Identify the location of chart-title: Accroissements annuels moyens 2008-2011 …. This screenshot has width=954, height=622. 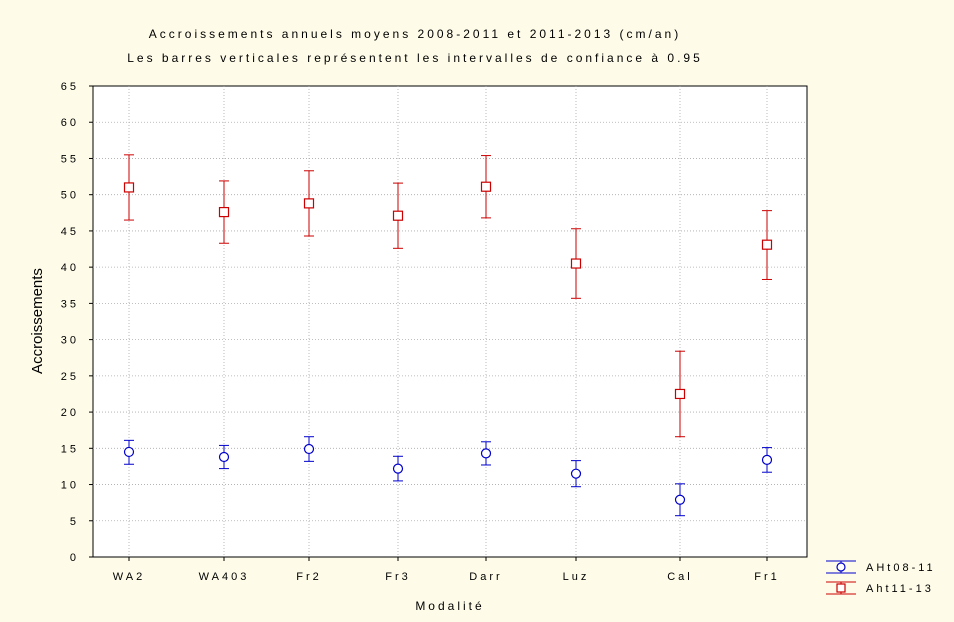
(415, 34).